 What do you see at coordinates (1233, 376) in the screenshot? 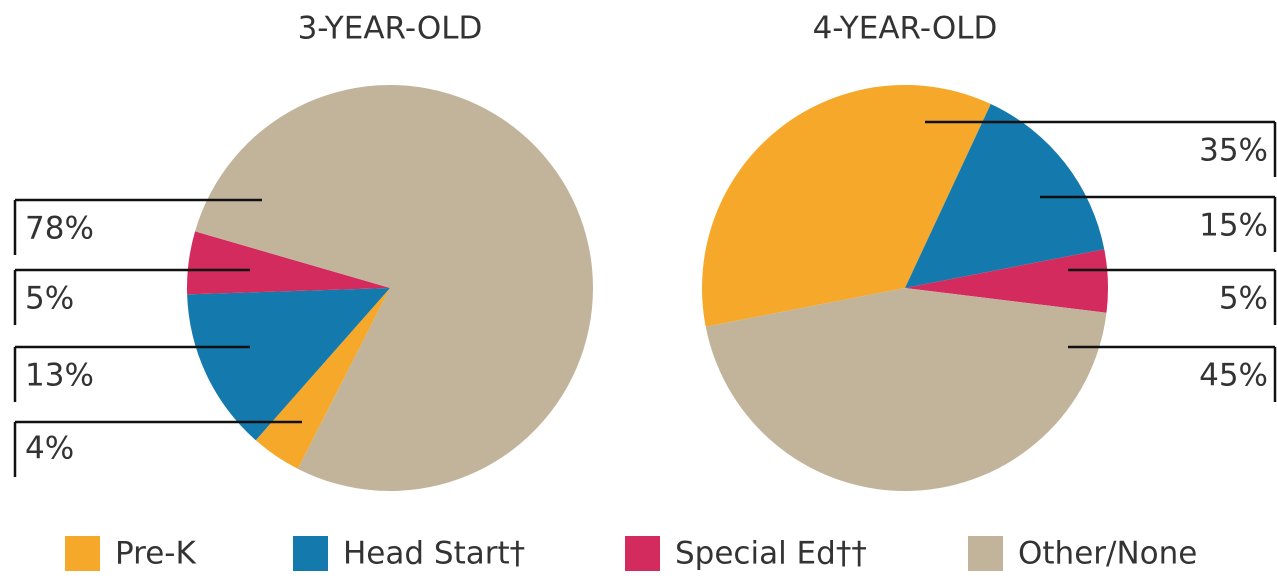
I see `value-label: 45%` at bounding box center [1233, 376].